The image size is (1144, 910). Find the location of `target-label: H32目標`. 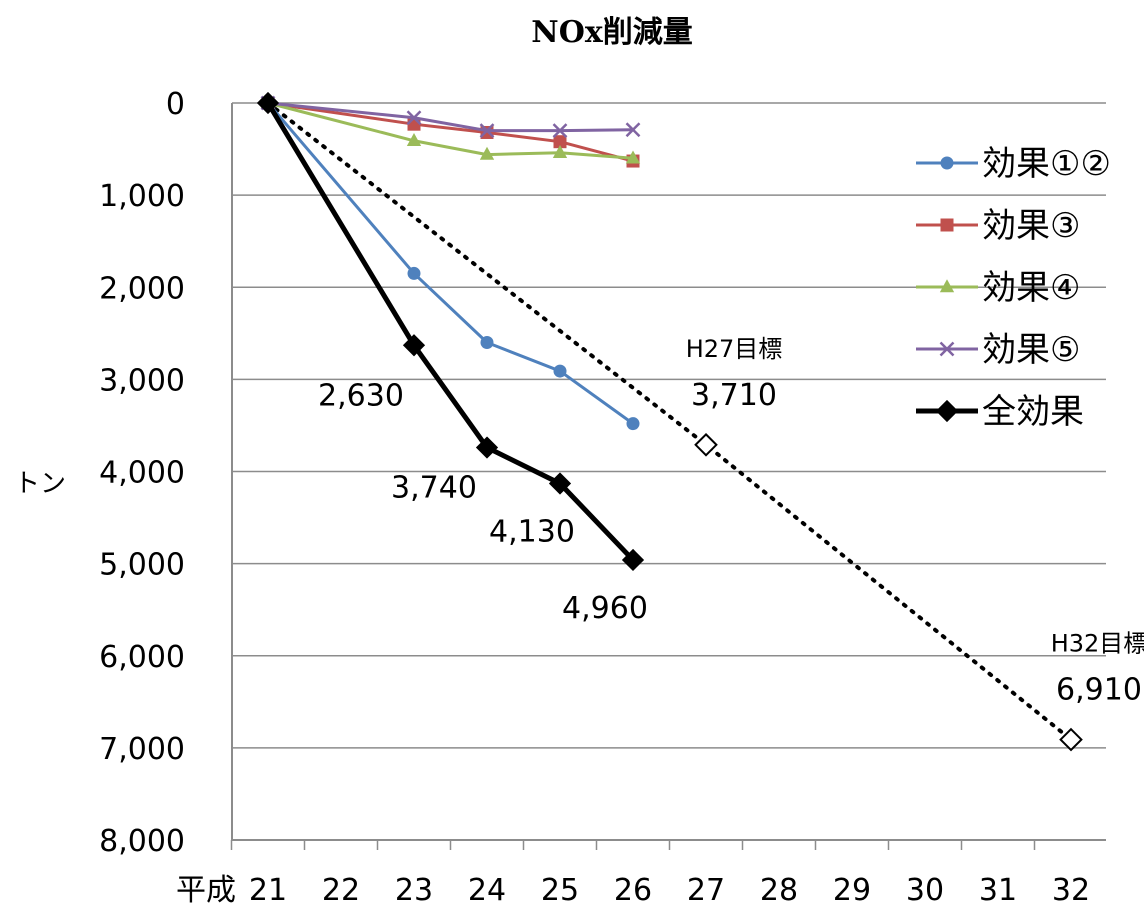

target-label: H32目標 is located at coordinates (1097, 644).